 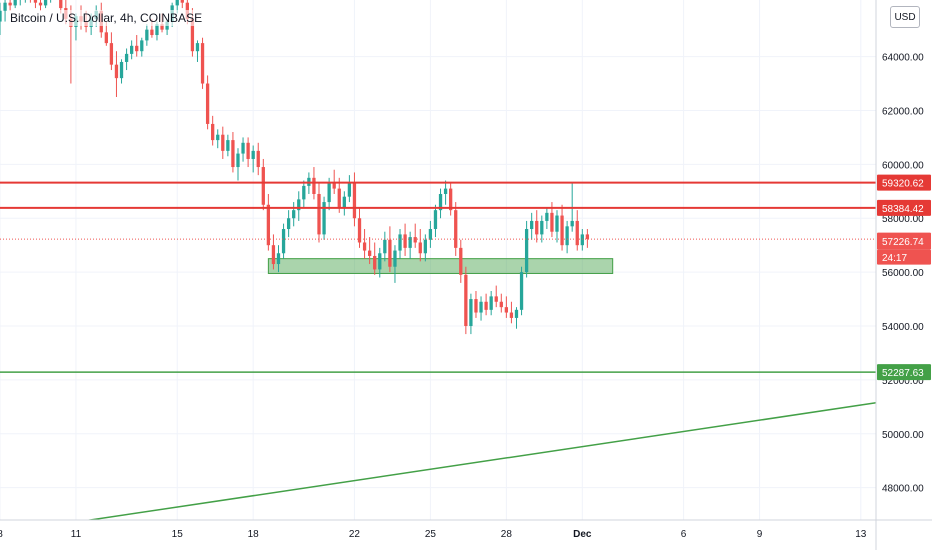 What do you see at coordinates (903, 58) in the screenshot?
I see `y-tick-label: 64000.00` at bounding box center [903, 58].